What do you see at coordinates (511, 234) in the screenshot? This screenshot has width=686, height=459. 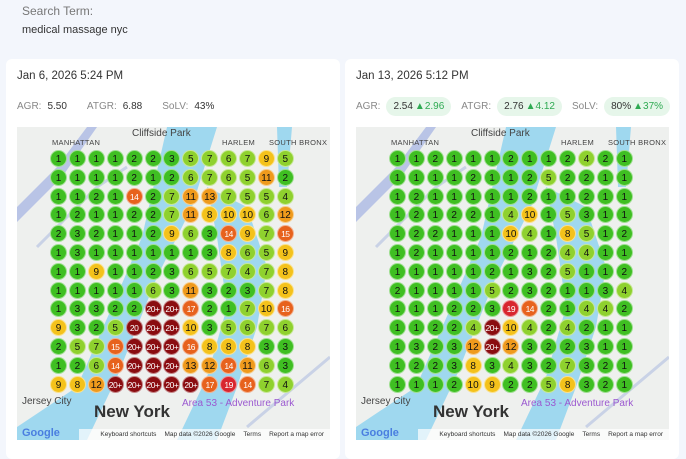 I see `rank-pin: 10` at bounding box center [511, 234].